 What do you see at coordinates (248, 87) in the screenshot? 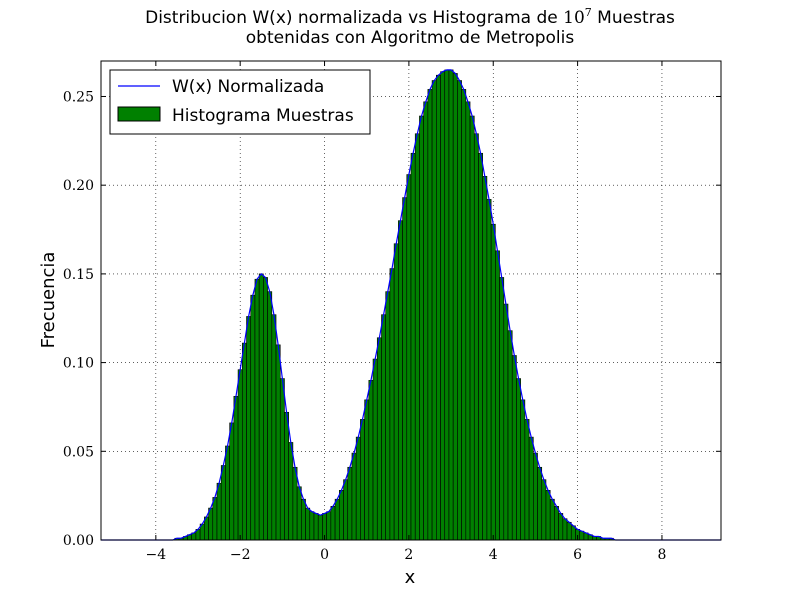
I see `legend-label-line: W(x) Normalizada` at bounding box center [248, 87].